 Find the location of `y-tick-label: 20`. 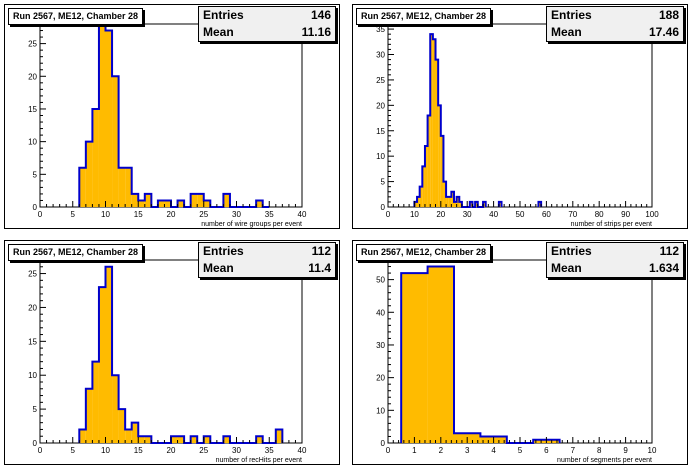

y-tick-label: 20 is located at coordinates (32, 76).